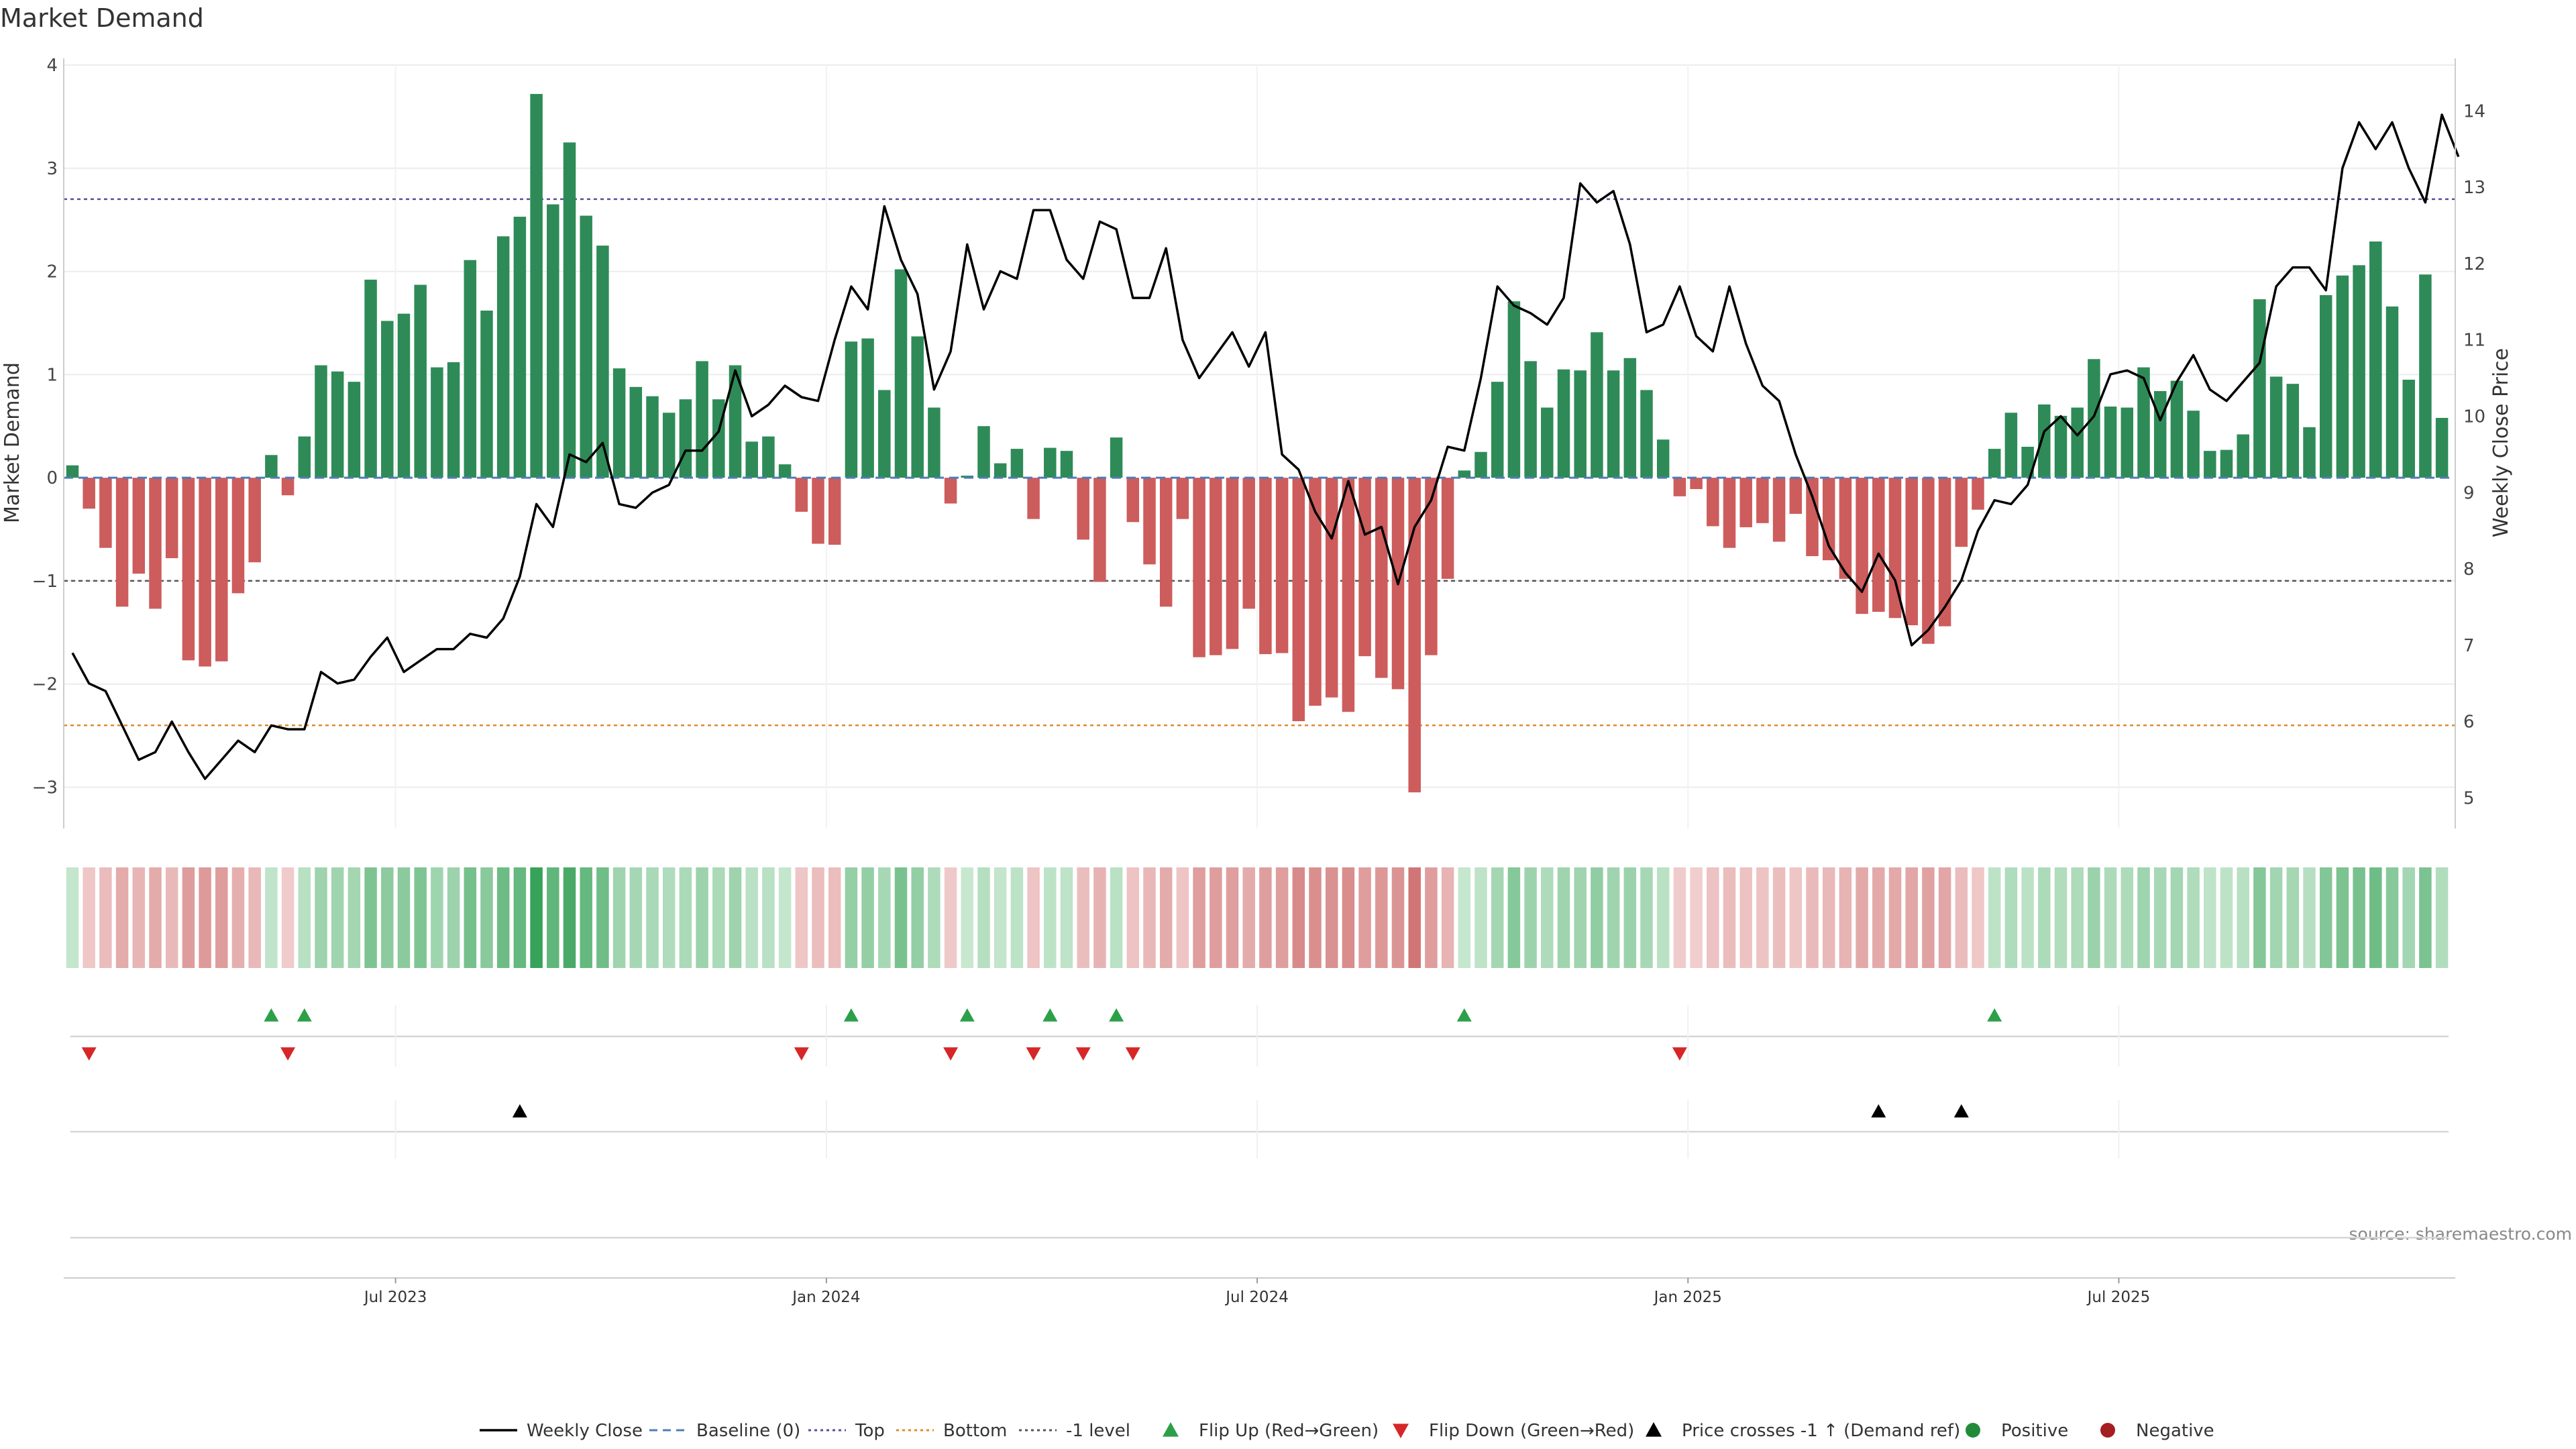 Image resolution: width=2576 pixels, height=1449 pixels. Describe the element at coordinates (45, 582) in the screenshot. I see `y-tick-label: −1` at that location.